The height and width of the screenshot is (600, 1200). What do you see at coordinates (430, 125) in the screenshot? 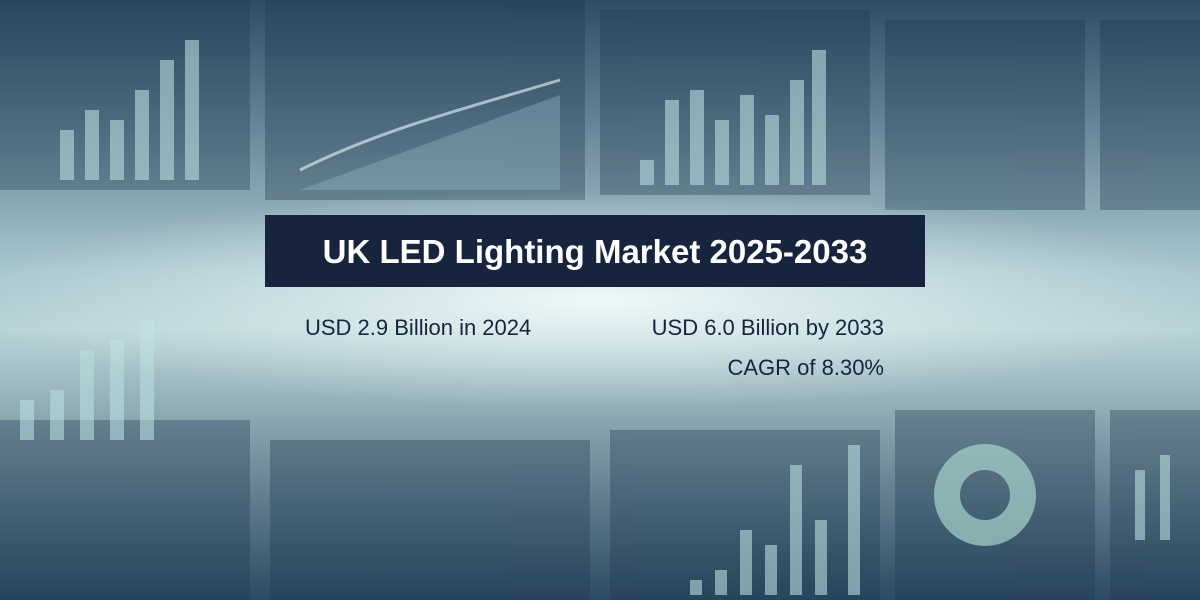
I see `decor-trend` at bounding box center [430, 125].